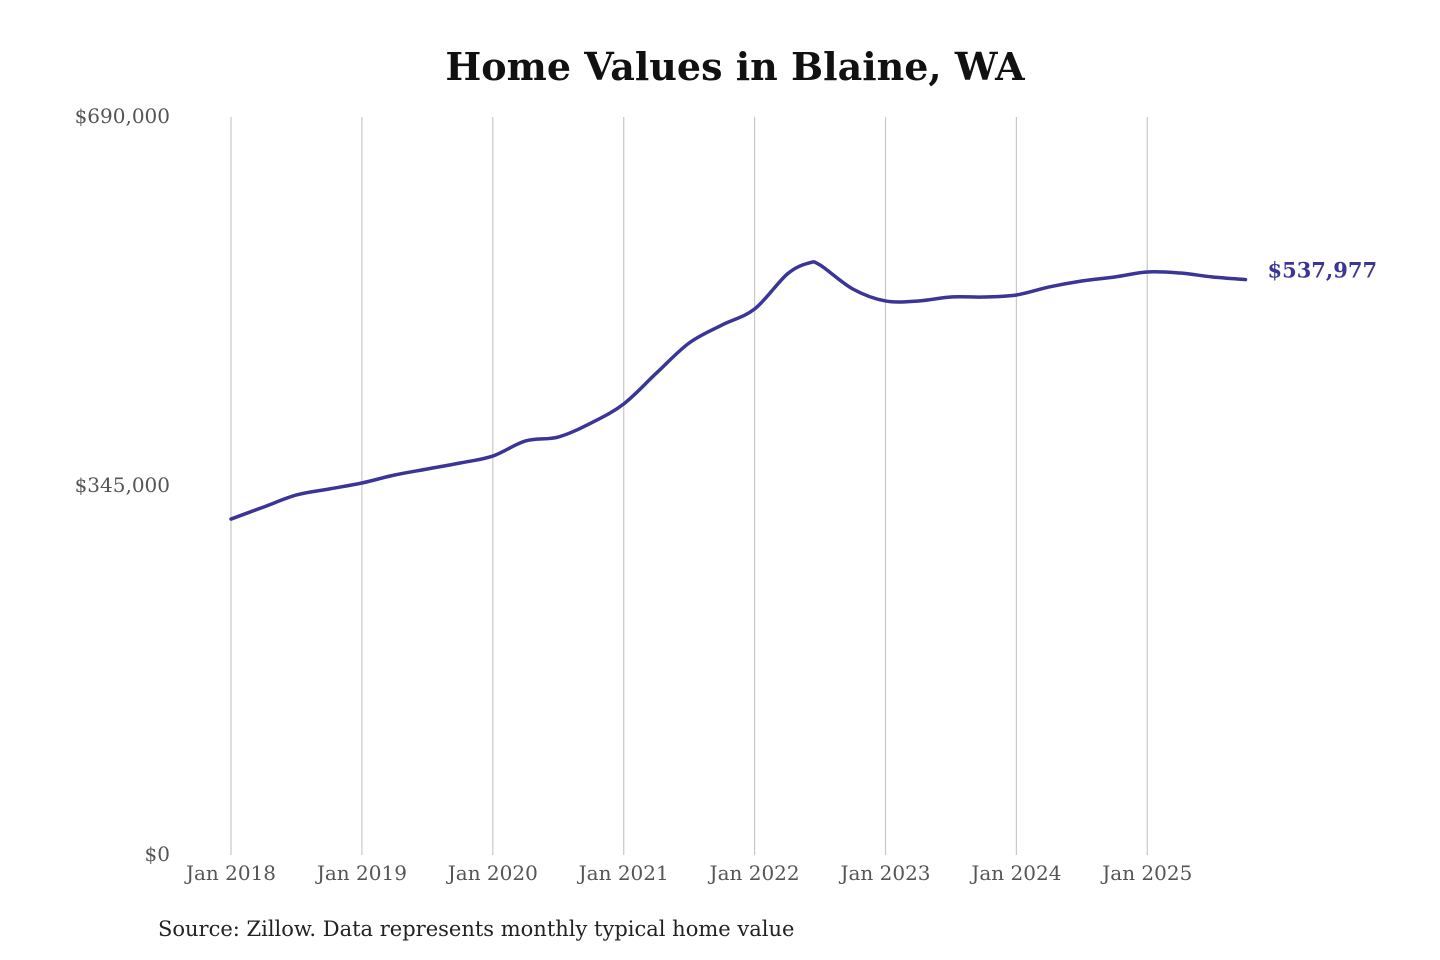  What do you see at coordinates (1322, 270) in the screenshot?
I see `end-value-label: $537,977` at bounding box center [1322, 270].